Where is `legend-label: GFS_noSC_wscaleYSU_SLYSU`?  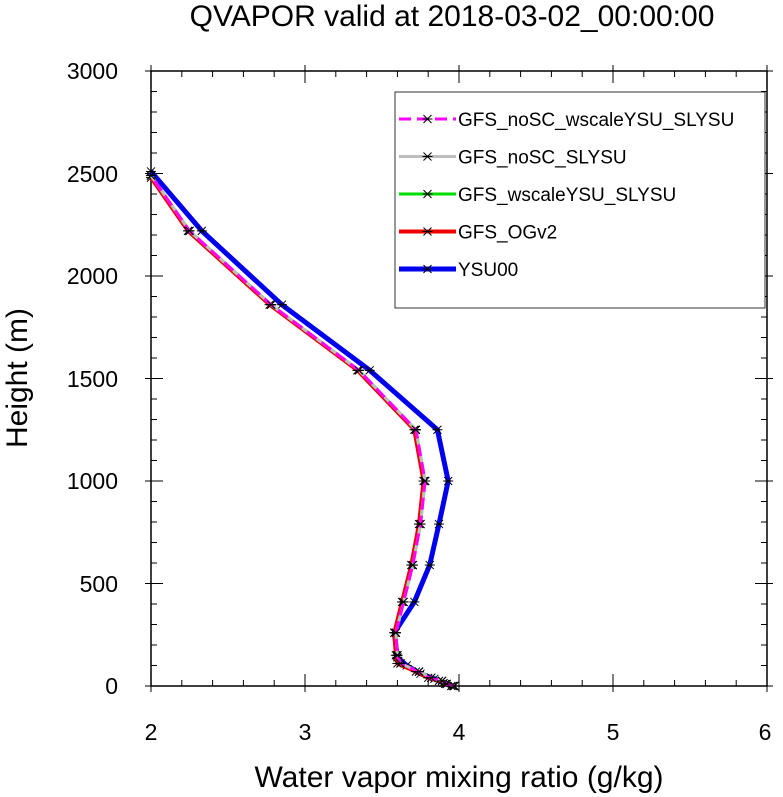
legend-label: GFS_noSC_wscaleYSU_SLYSU is located at coordinates (596, 120).